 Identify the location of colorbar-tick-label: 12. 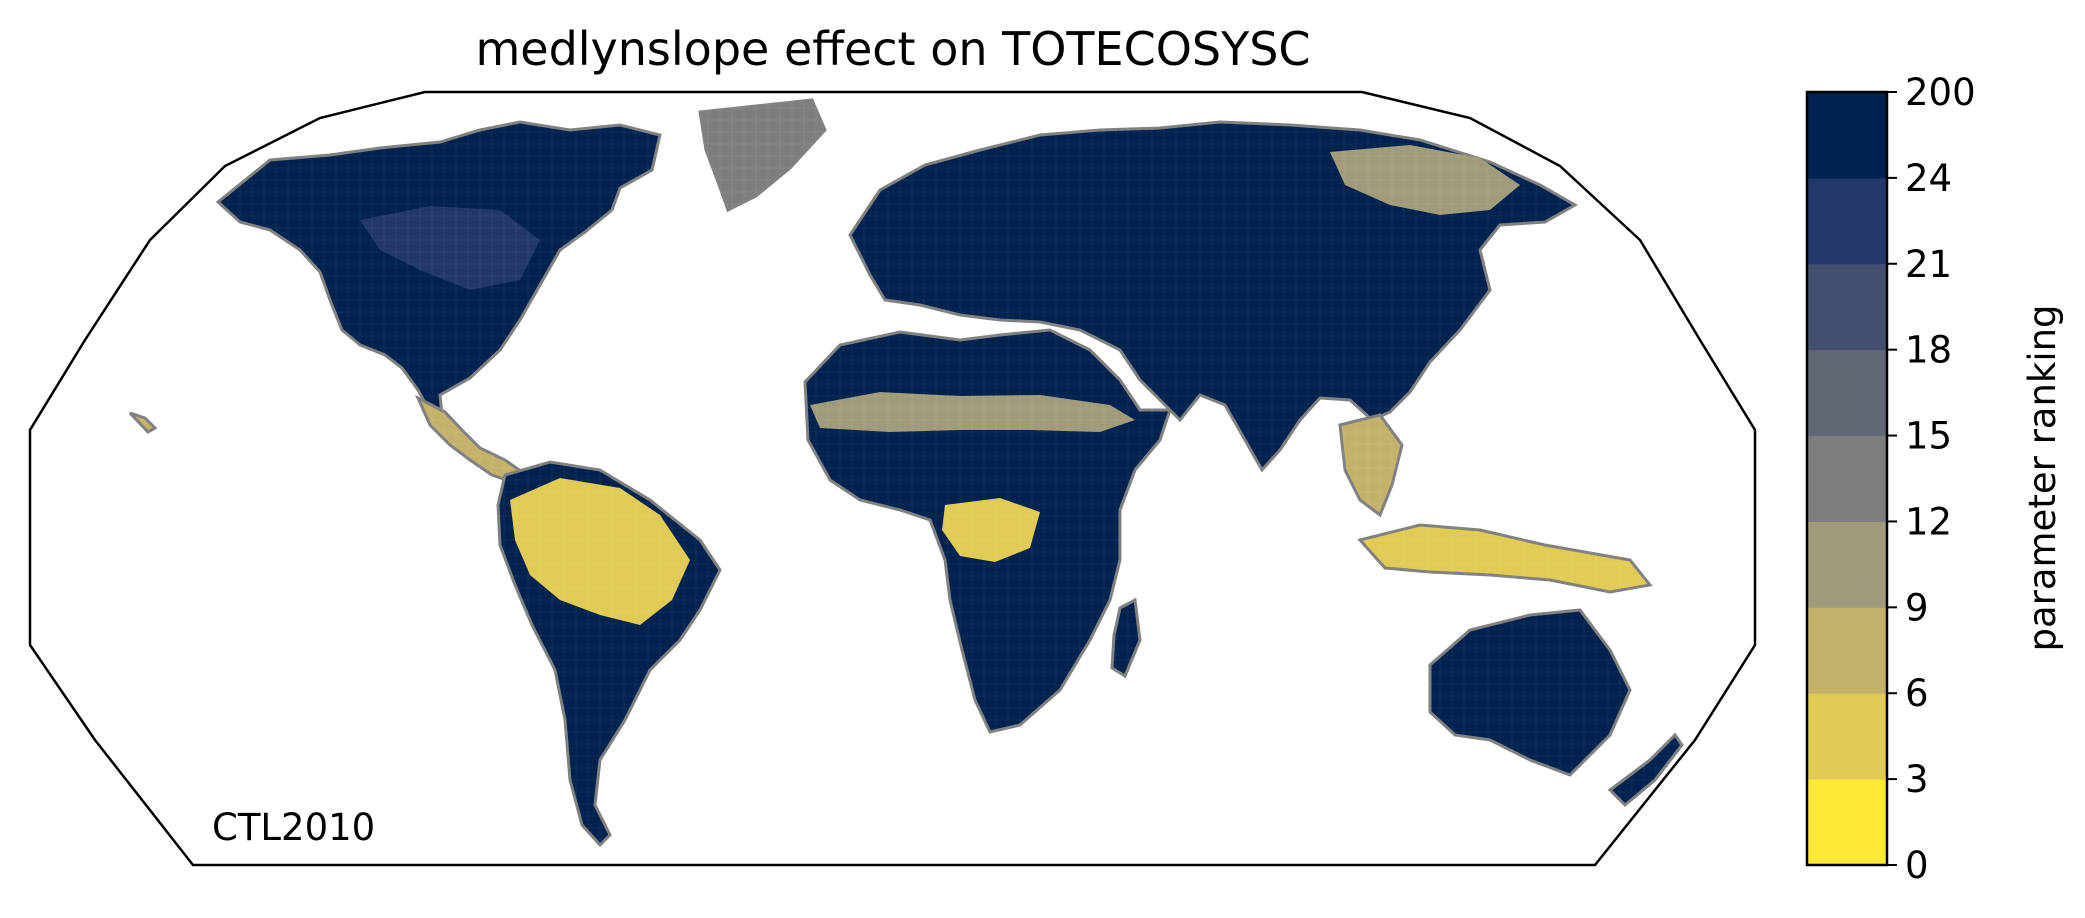
(1928, 521).